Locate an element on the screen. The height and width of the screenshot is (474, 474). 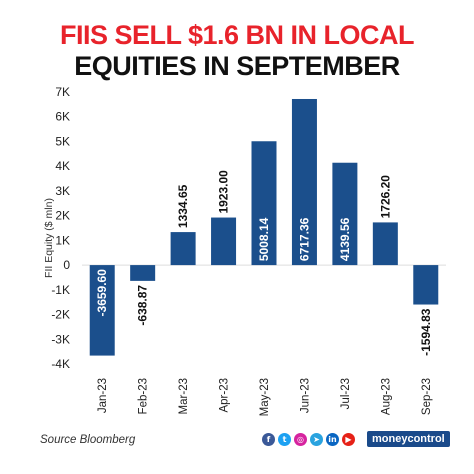
data-label: 1726.20 is located at coordinates (385, 197).